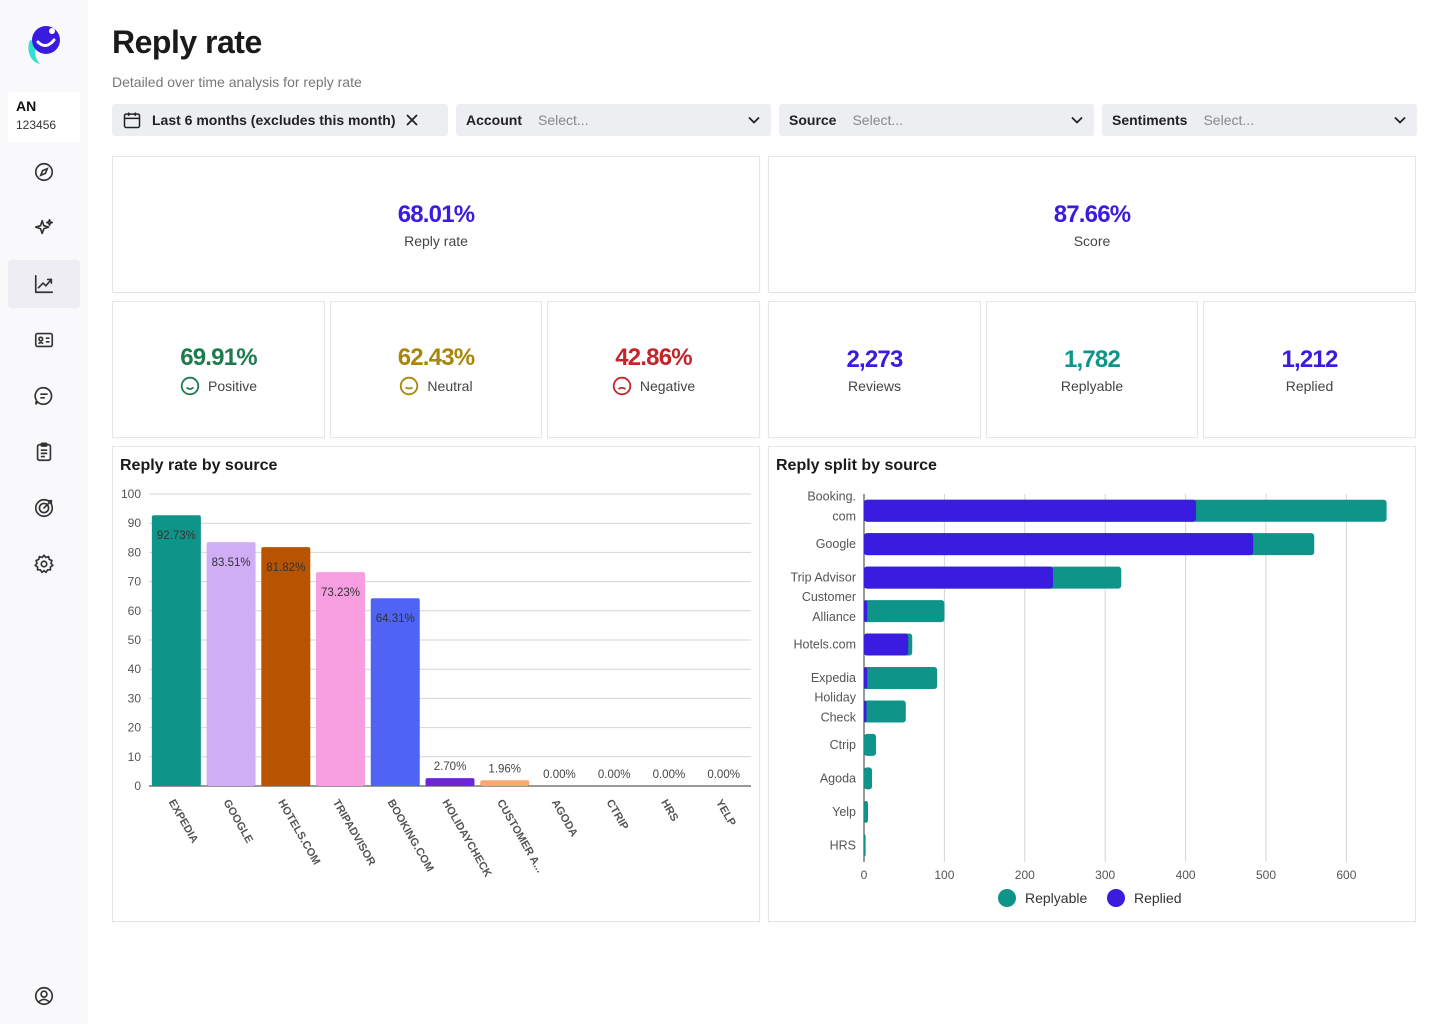  What do you see at coordinates (298, 833) in the screenshot?
I see `x-tick-label: HOTELS.COM` at bounding box center [298, 833].